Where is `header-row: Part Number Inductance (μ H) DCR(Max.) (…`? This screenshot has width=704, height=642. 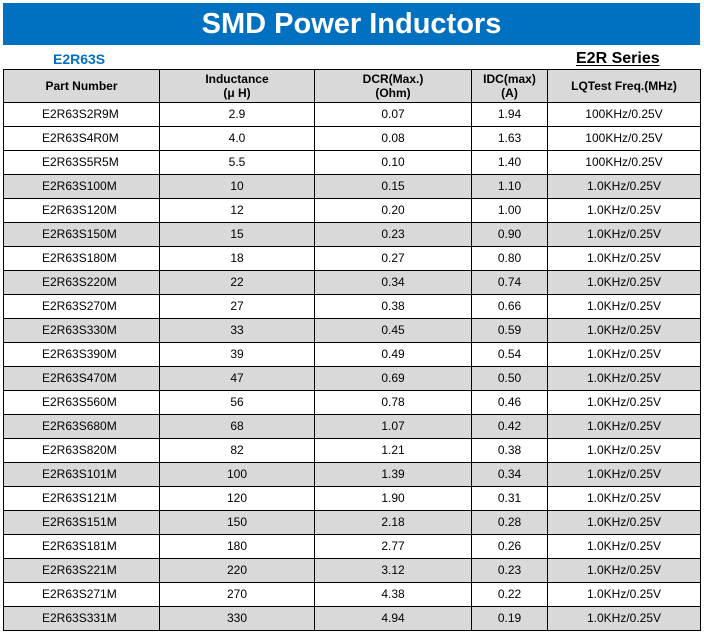 header-row: Part Number Inductance (μ H) DCR(Max.) (… is located at coordinates (352, 86).